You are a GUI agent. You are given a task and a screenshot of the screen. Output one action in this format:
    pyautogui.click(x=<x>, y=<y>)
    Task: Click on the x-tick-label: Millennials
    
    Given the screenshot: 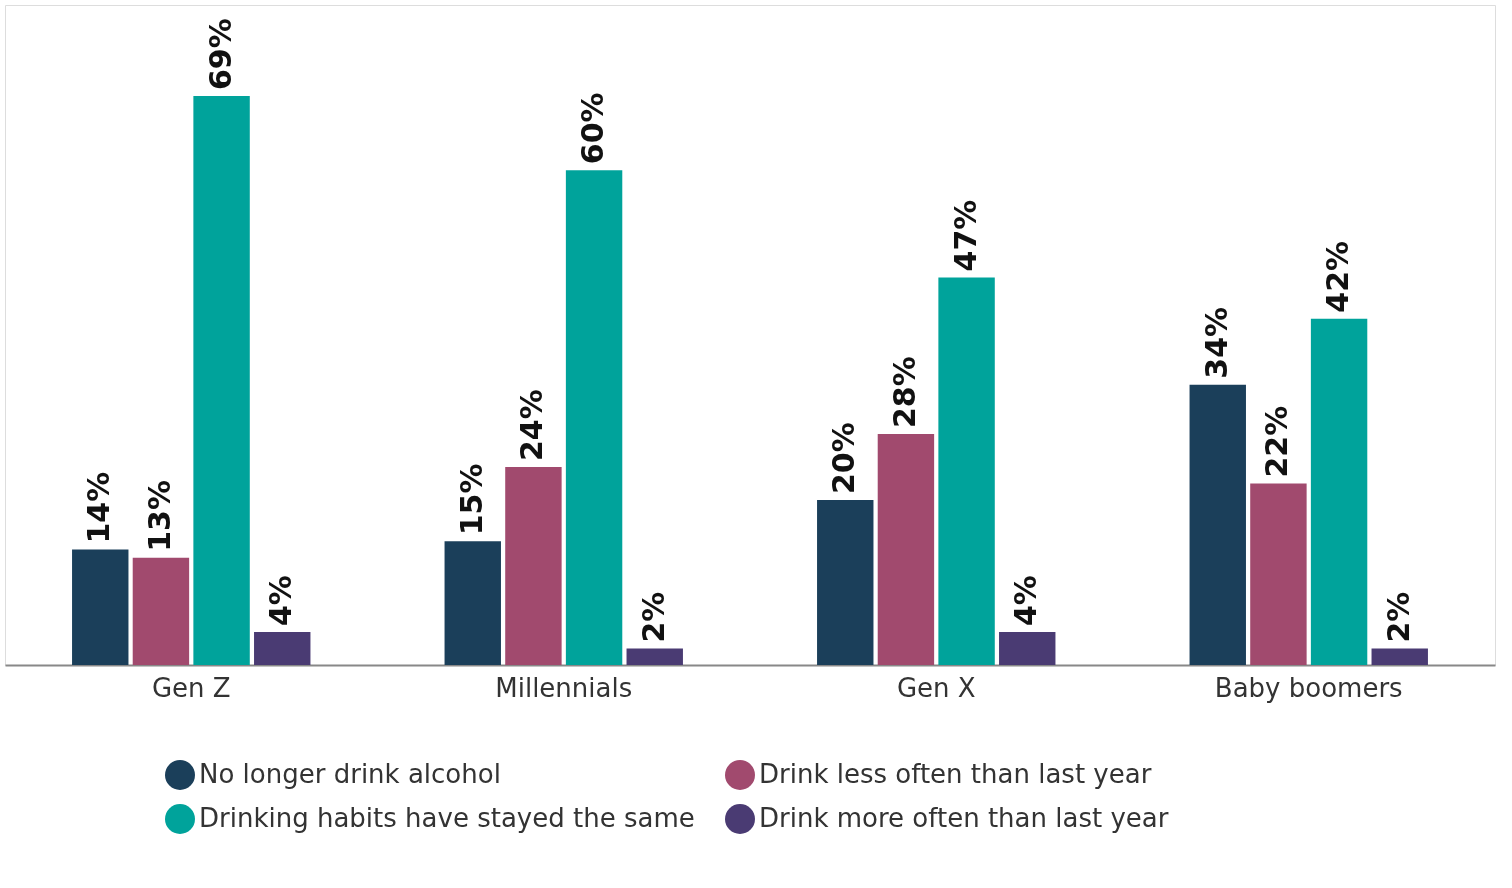 What is the action you would take?
    pyautogui.click(x=564, y=687)
    